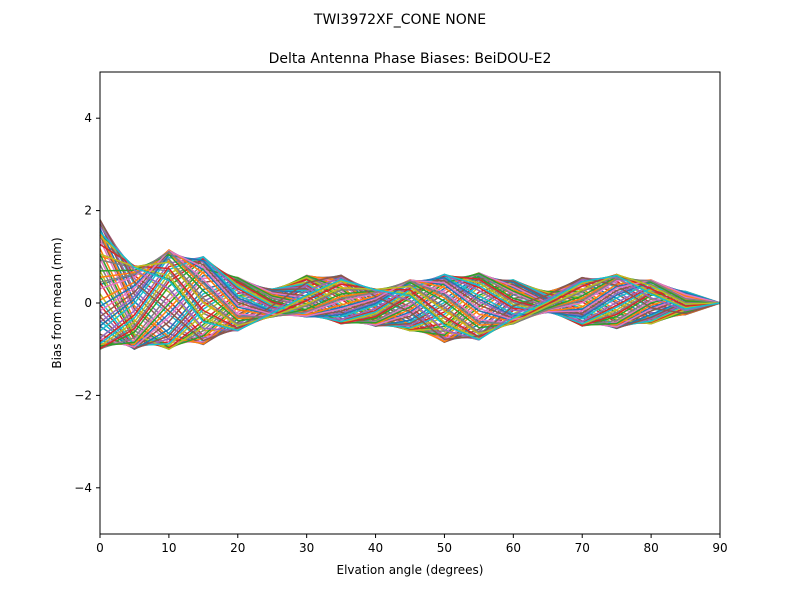 The width and height of the screenshot is (800, 600). Describe the element at coordinates (410, 570) in the screenshot. I see `x-axis-label: Elvation angle (degrees)` at that location.